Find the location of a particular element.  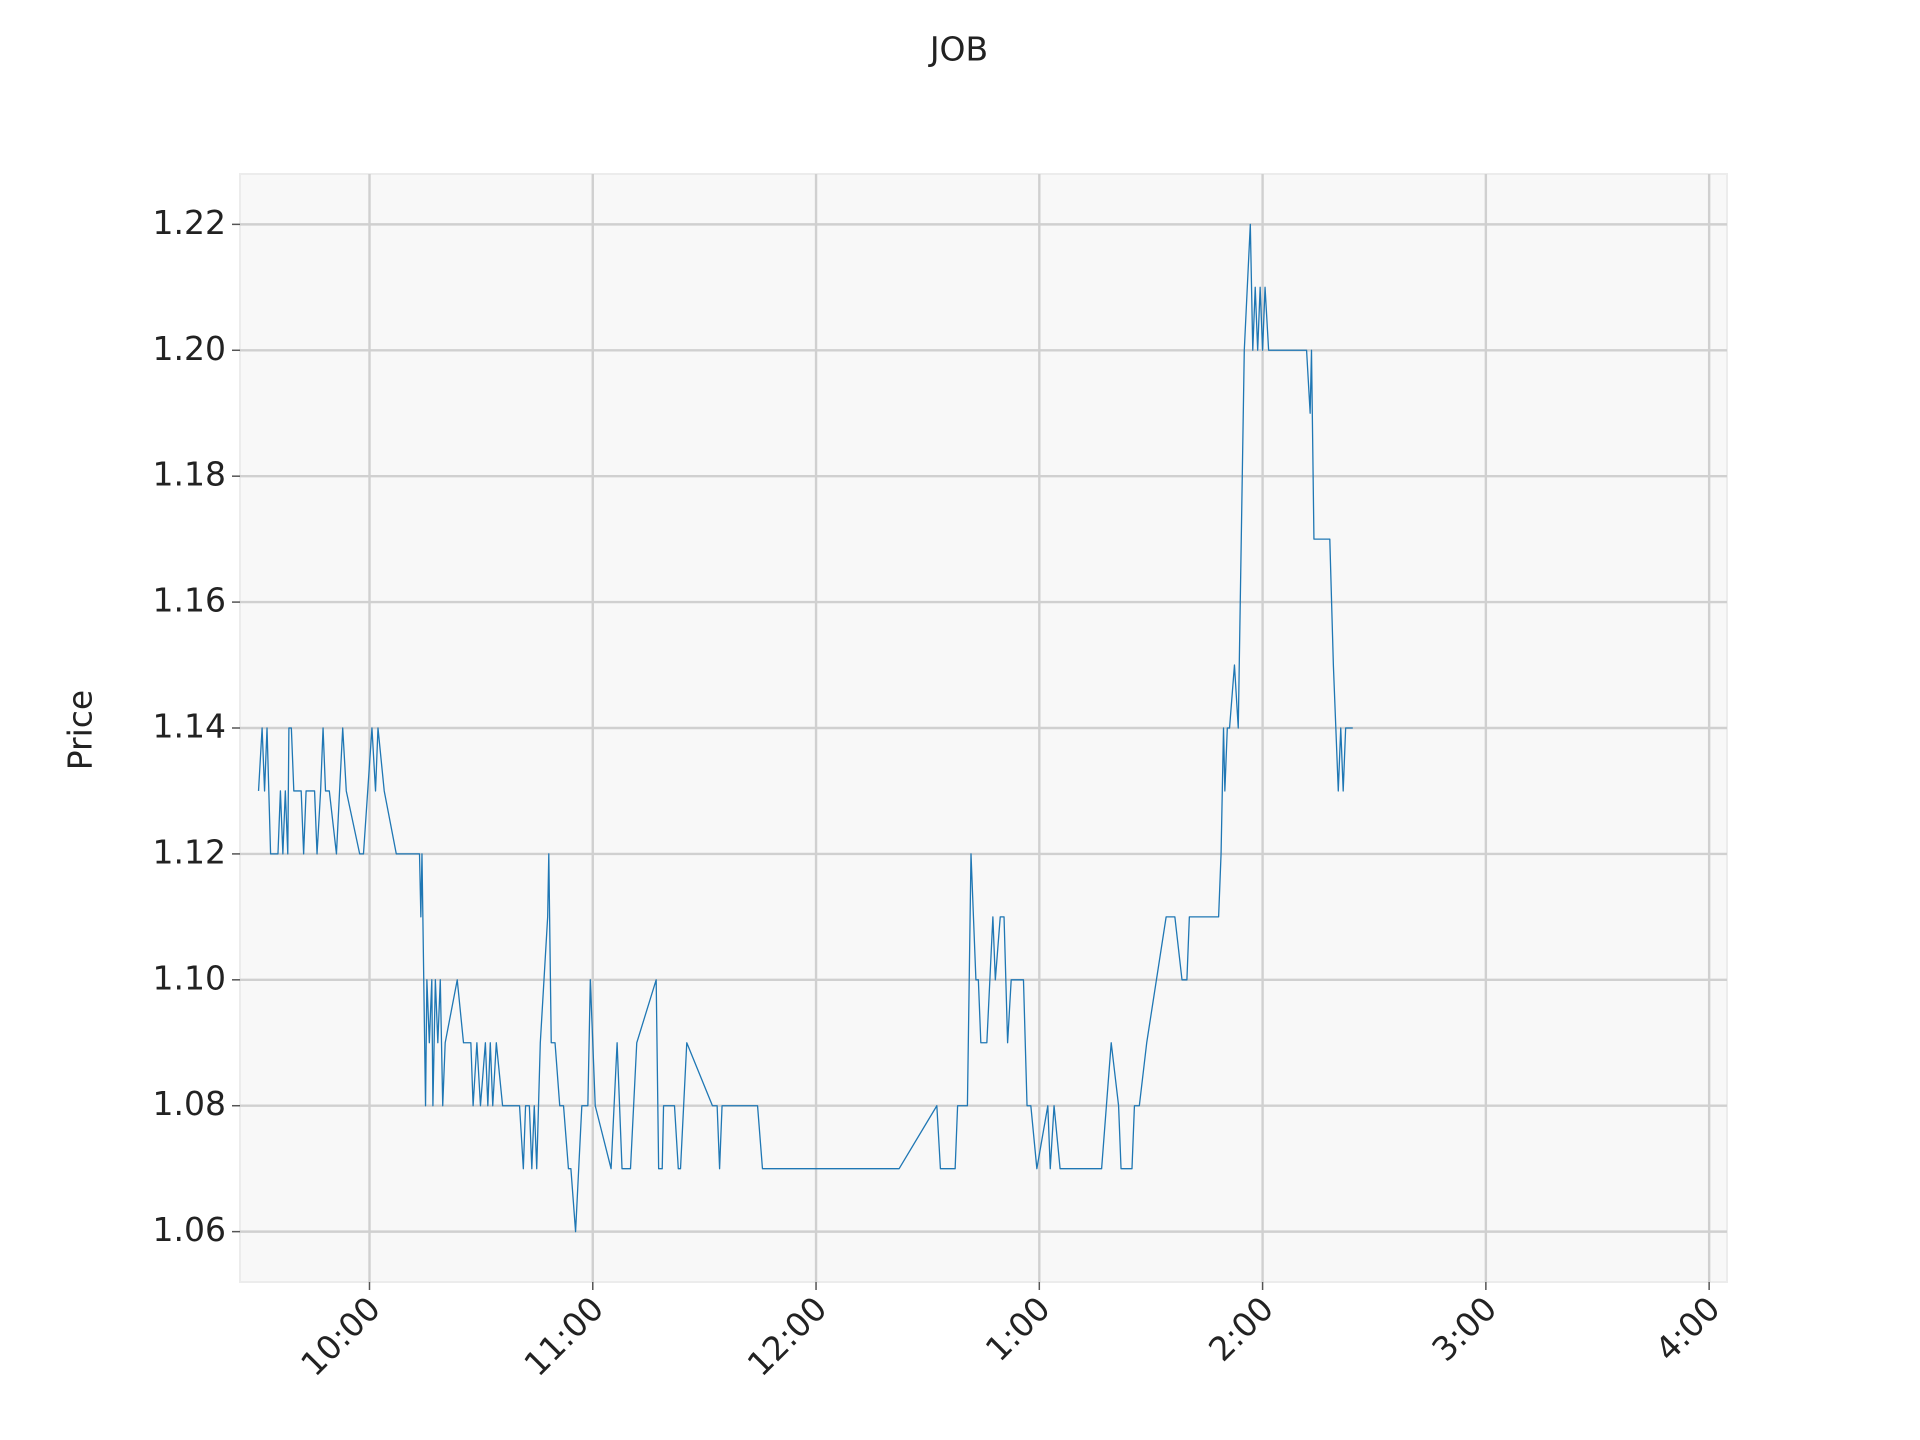

x-tick-label: 4:00 is located at coordinates (1688, 1329).